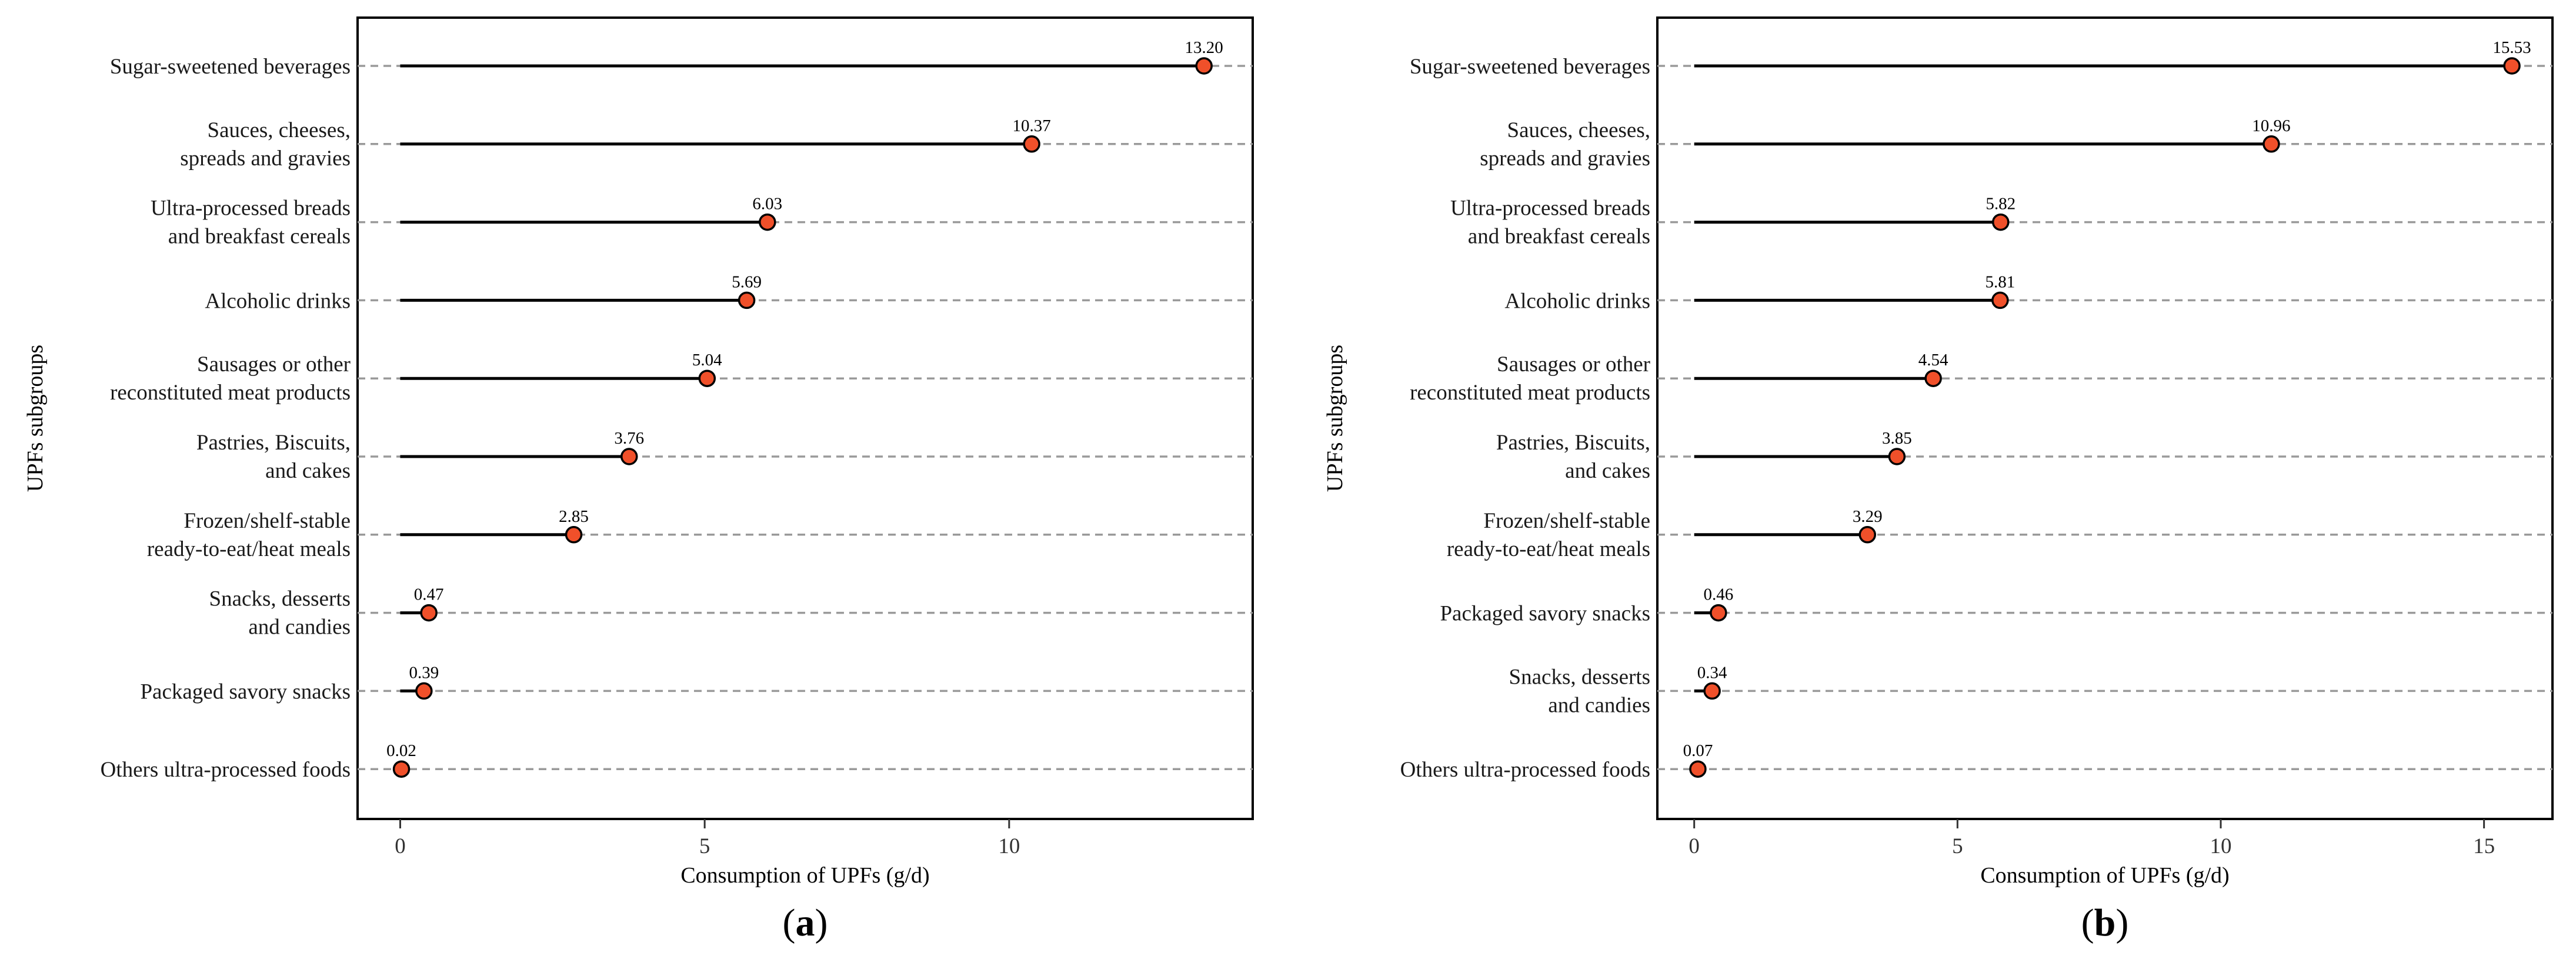 The width and height of the screenshot is (2576, 959). Describe the element at coordinates (1566, 521) in the screenshot. I see `category-label-line: Frozen/shelf-stable` at that location.